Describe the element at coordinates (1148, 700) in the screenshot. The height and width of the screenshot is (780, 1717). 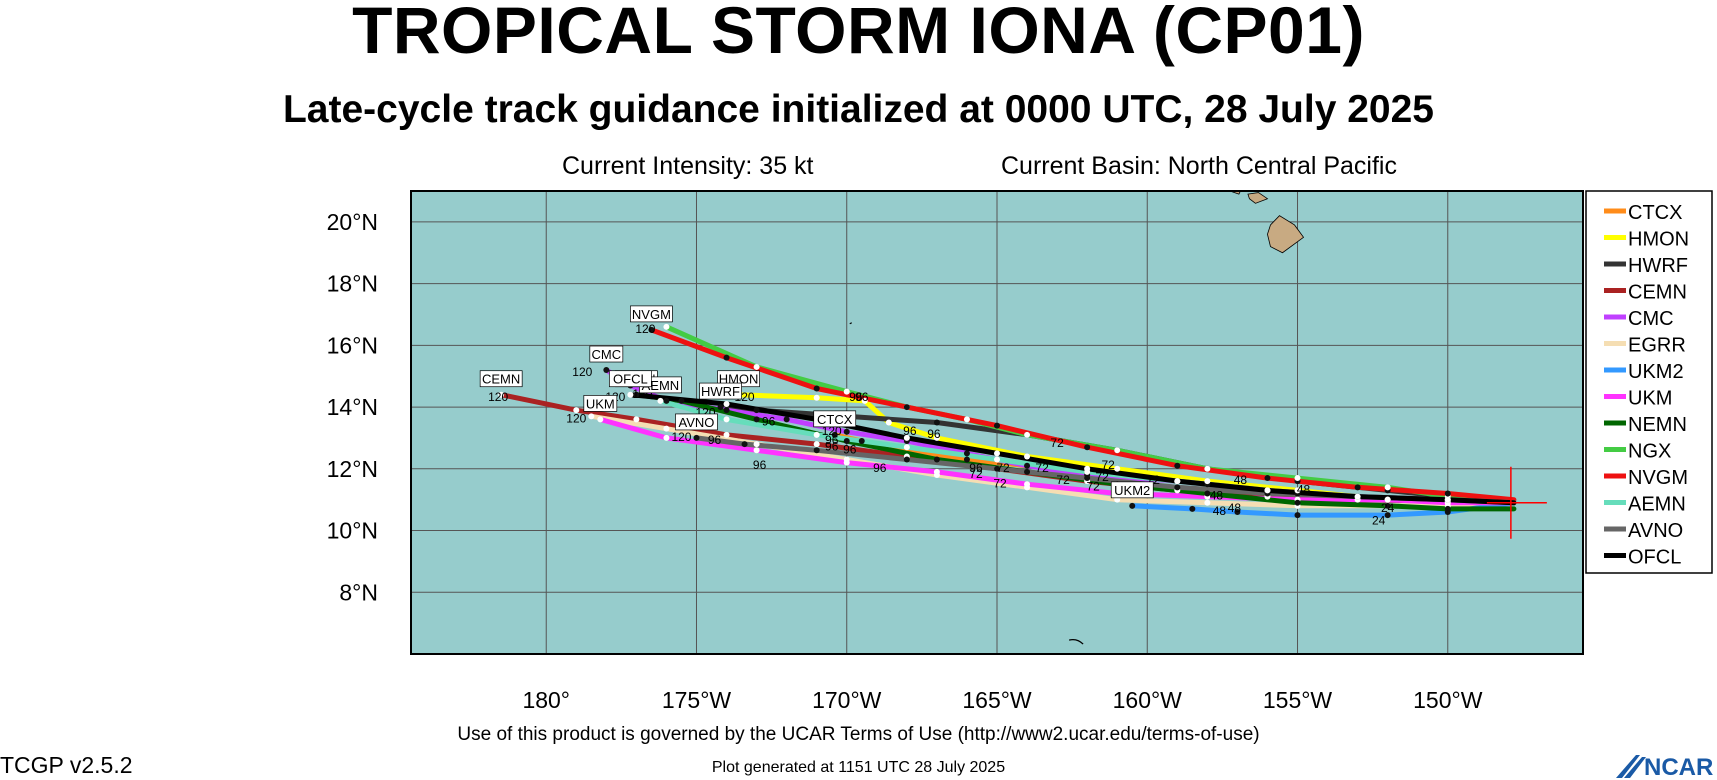
I see `x-tick-label: 160°W` at that location.